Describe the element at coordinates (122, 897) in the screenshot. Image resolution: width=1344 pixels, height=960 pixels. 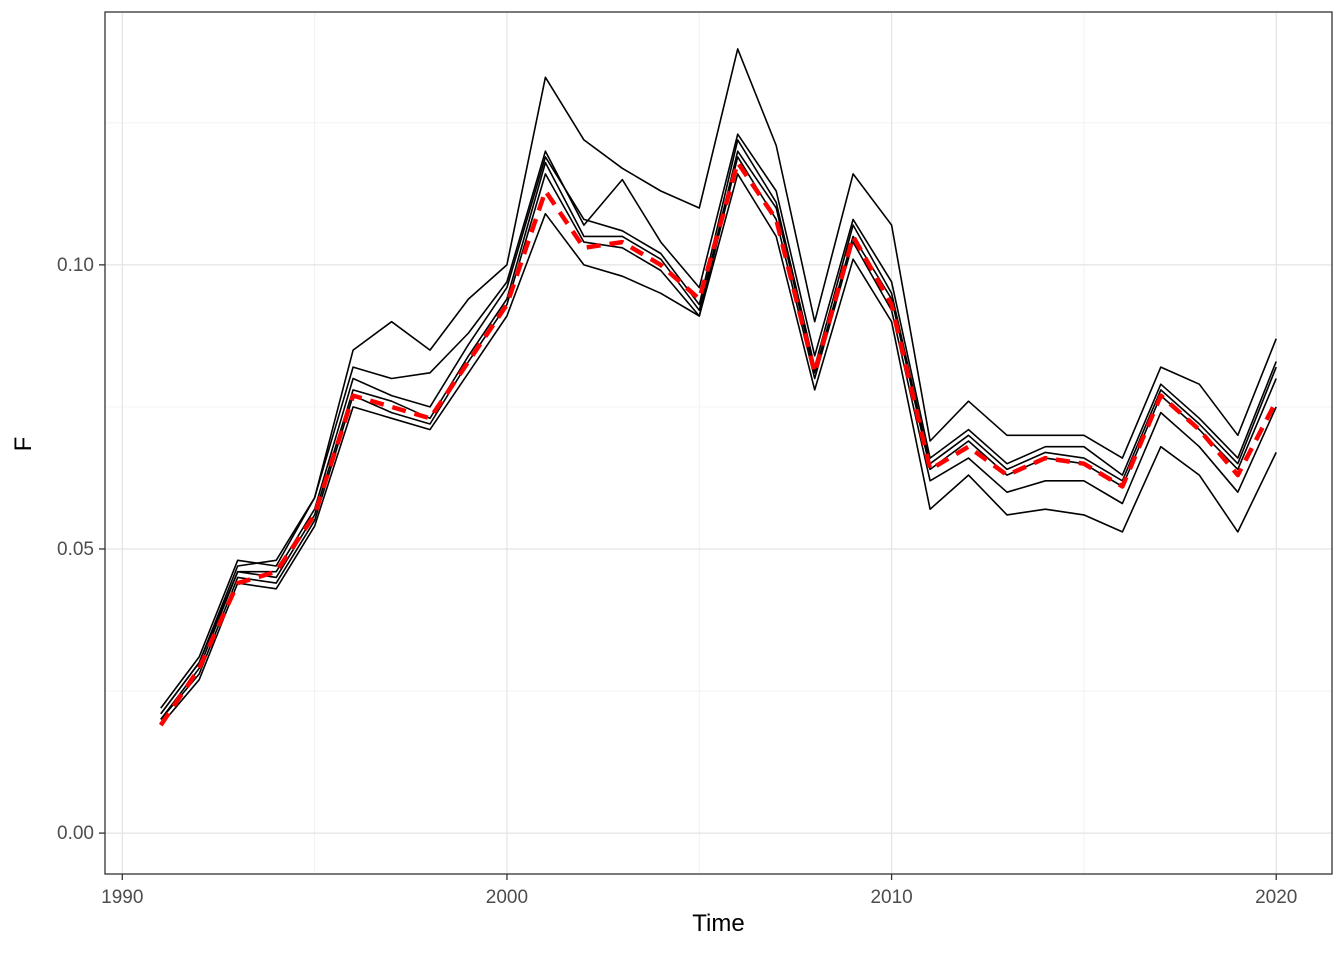
I see `x-tick-label: 1990` at that location.